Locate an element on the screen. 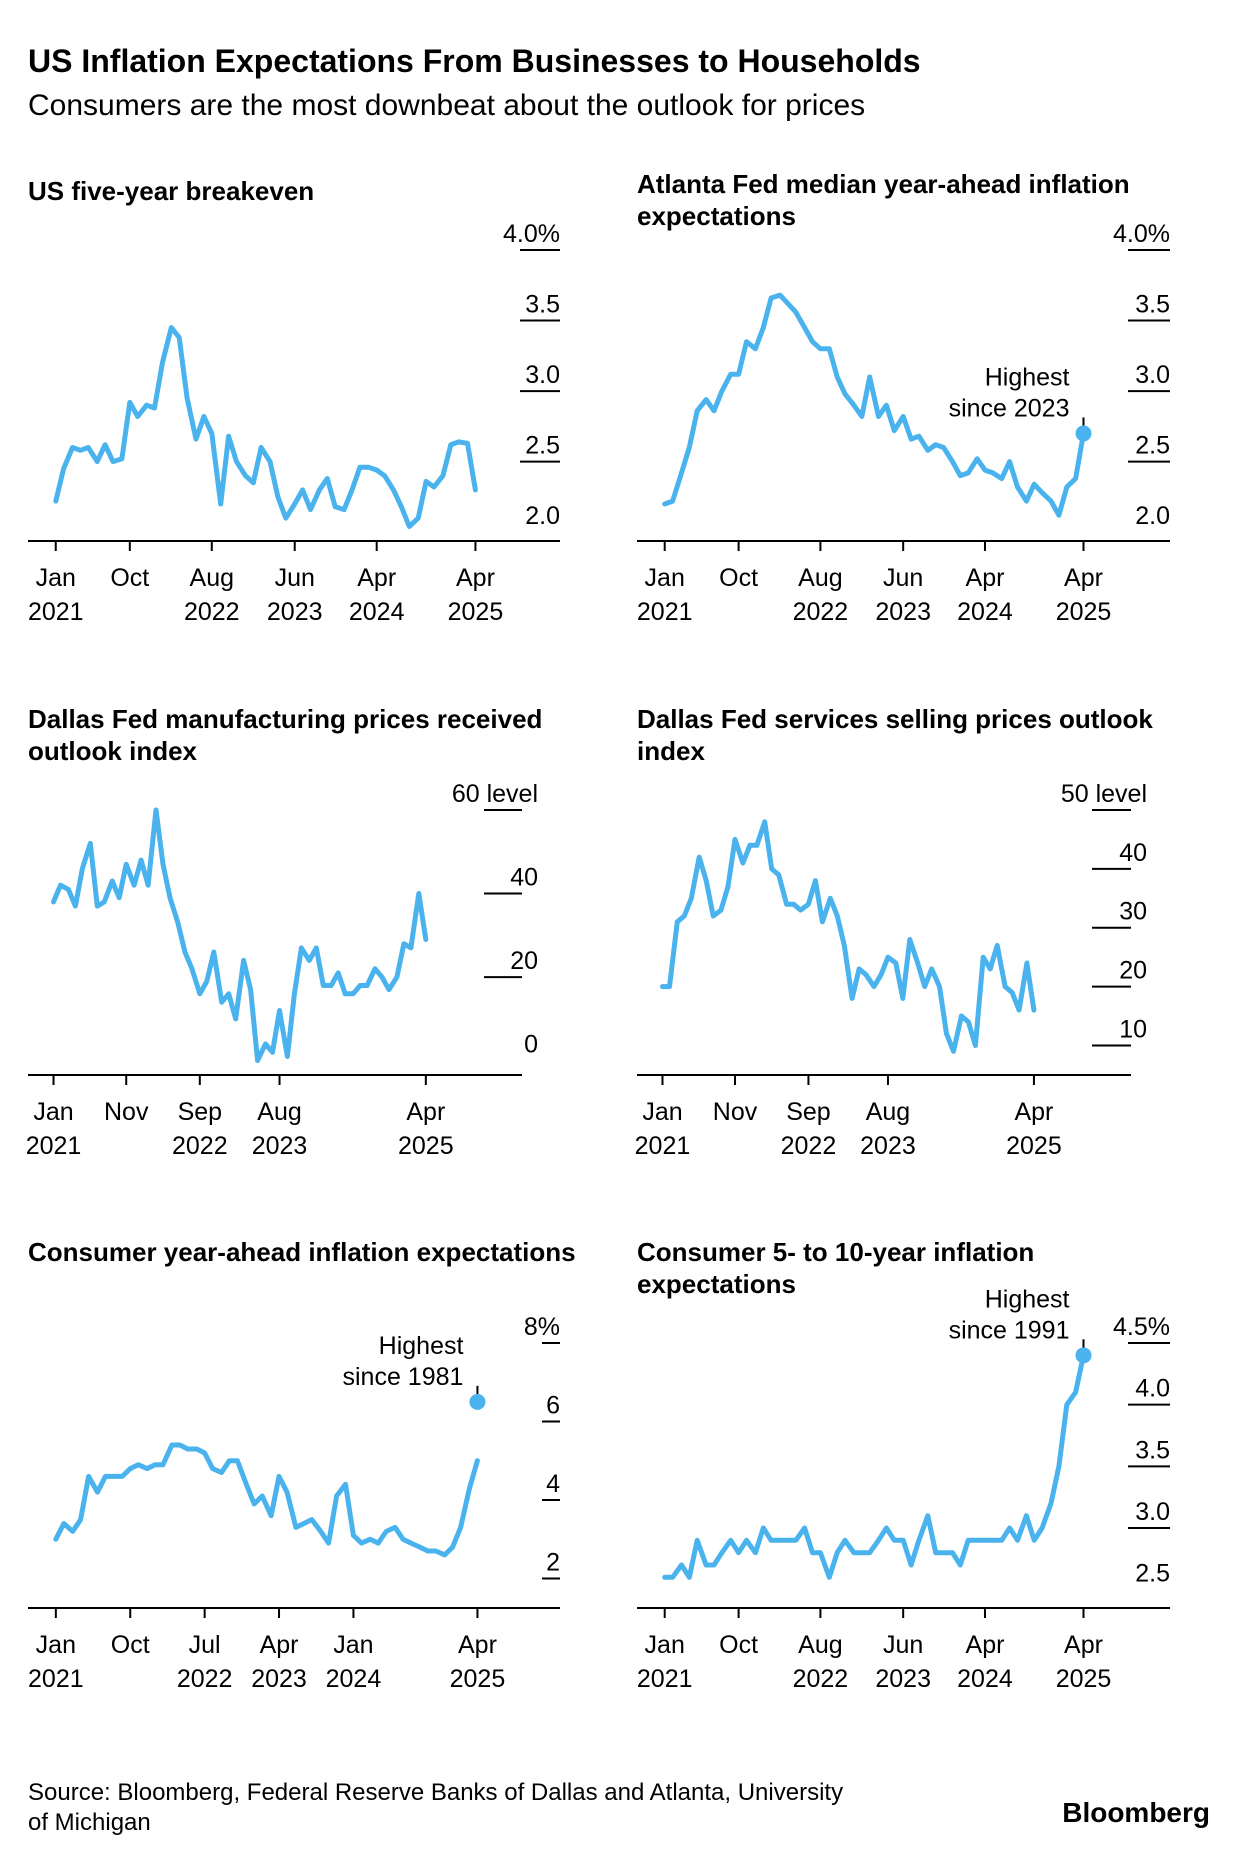  chart-title: index is located at coordinates (671, 751).